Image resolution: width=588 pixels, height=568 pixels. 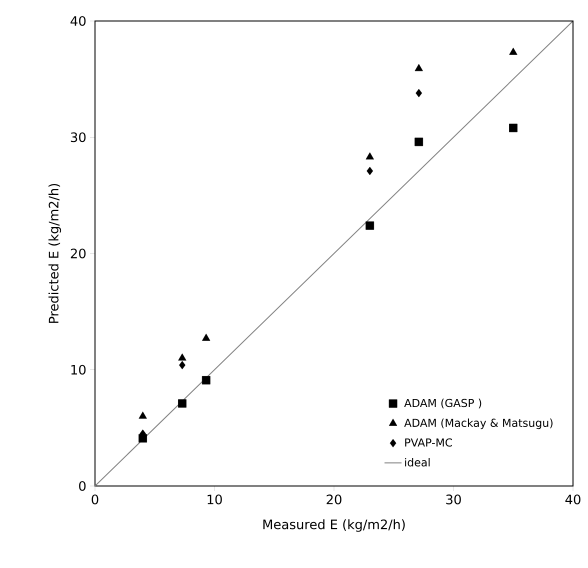 I want to click on legend-label: ADAM (Mackay & Matsugu), so click(x=478, y=424).